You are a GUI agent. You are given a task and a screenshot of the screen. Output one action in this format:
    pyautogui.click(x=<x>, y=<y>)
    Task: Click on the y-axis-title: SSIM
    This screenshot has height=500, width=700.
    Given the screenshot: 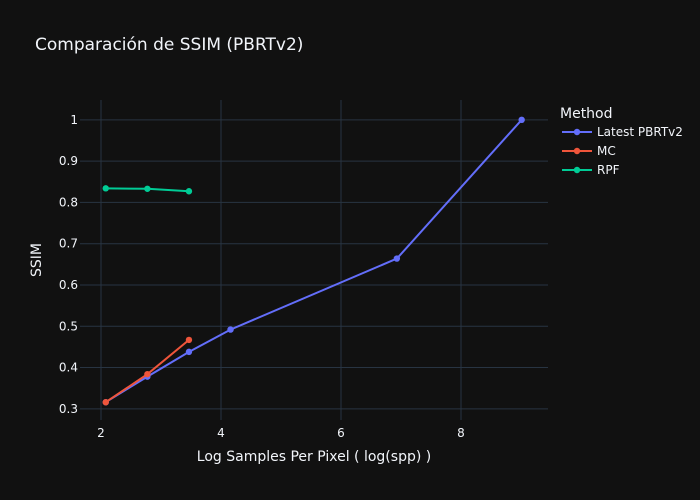 What is the action you would take?
    pyautogui.click(x=37, y=260)
    